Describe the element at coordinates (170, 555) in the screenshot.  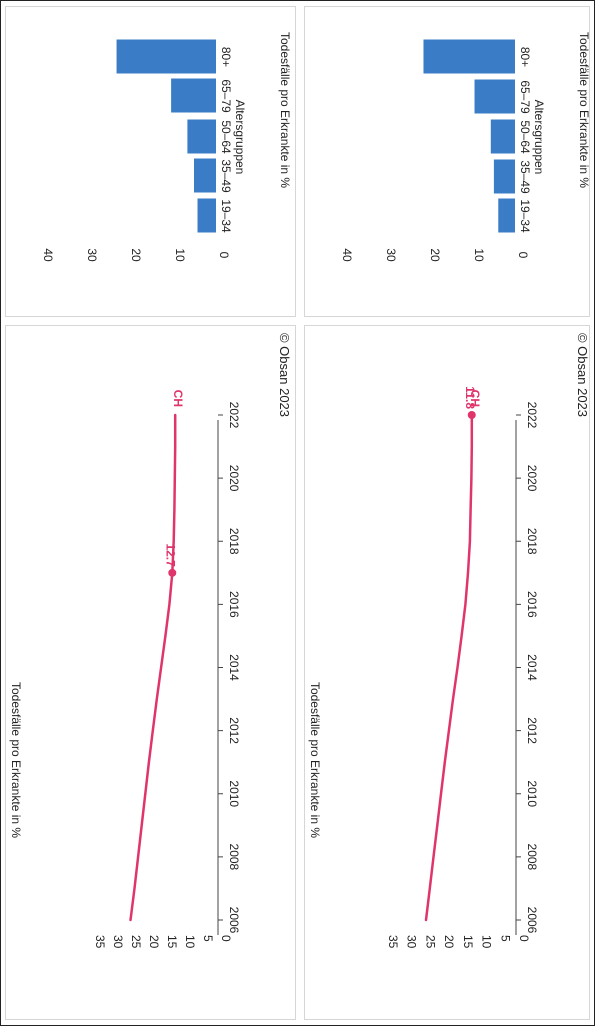
I see `highlight-value-label: 12.7` at that location.